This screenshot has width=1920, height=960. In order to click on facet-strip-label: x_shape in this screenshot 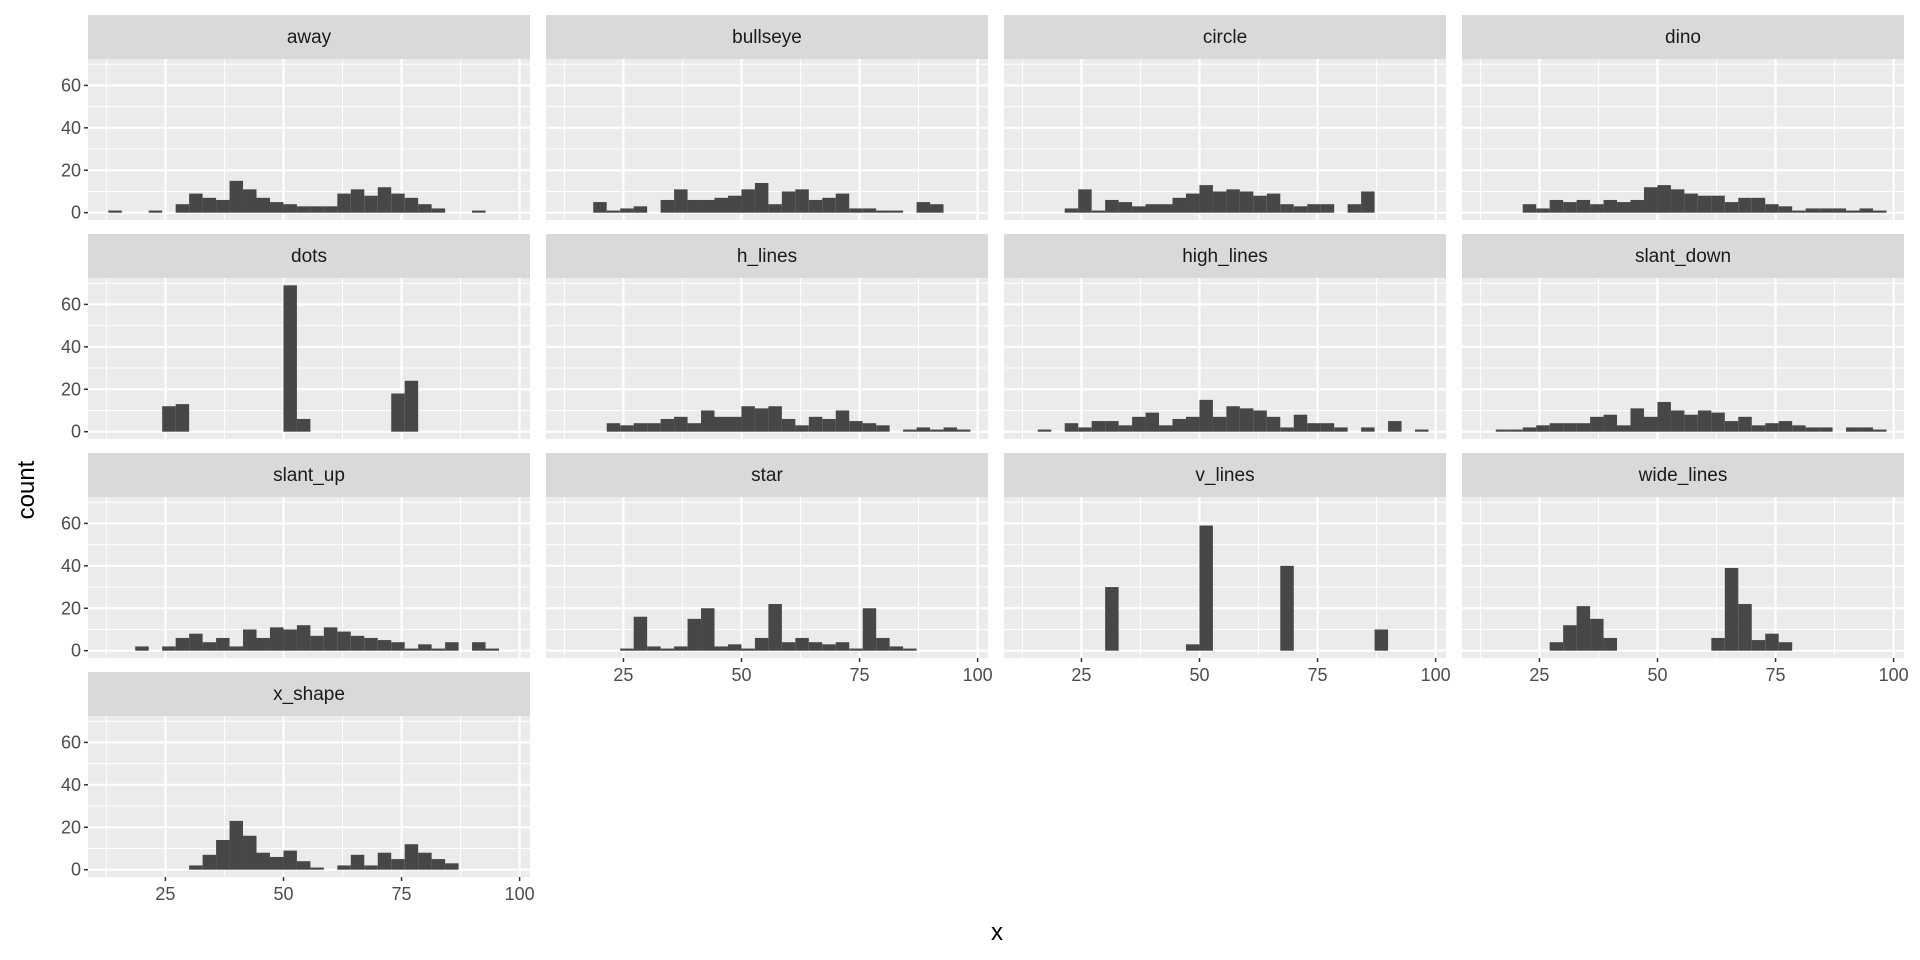, I will do `click(309, 694)`.